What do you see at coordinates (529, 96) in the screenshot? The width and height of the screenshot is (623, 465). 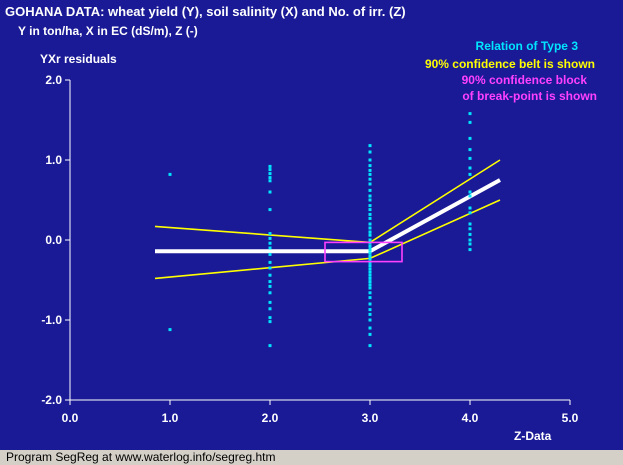 I see `block-legend-line2: of break-point is shown` at bounding box center [529, 96].